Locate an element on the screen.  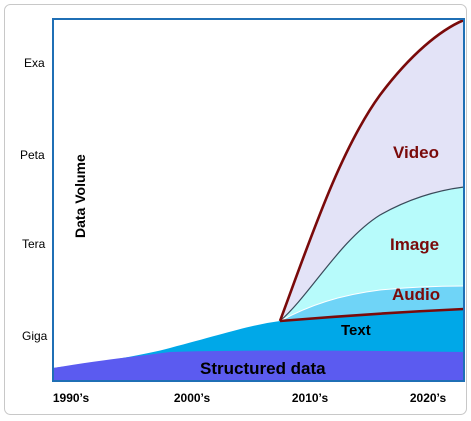
line-image-boundary is located at coordinates (372, 254).